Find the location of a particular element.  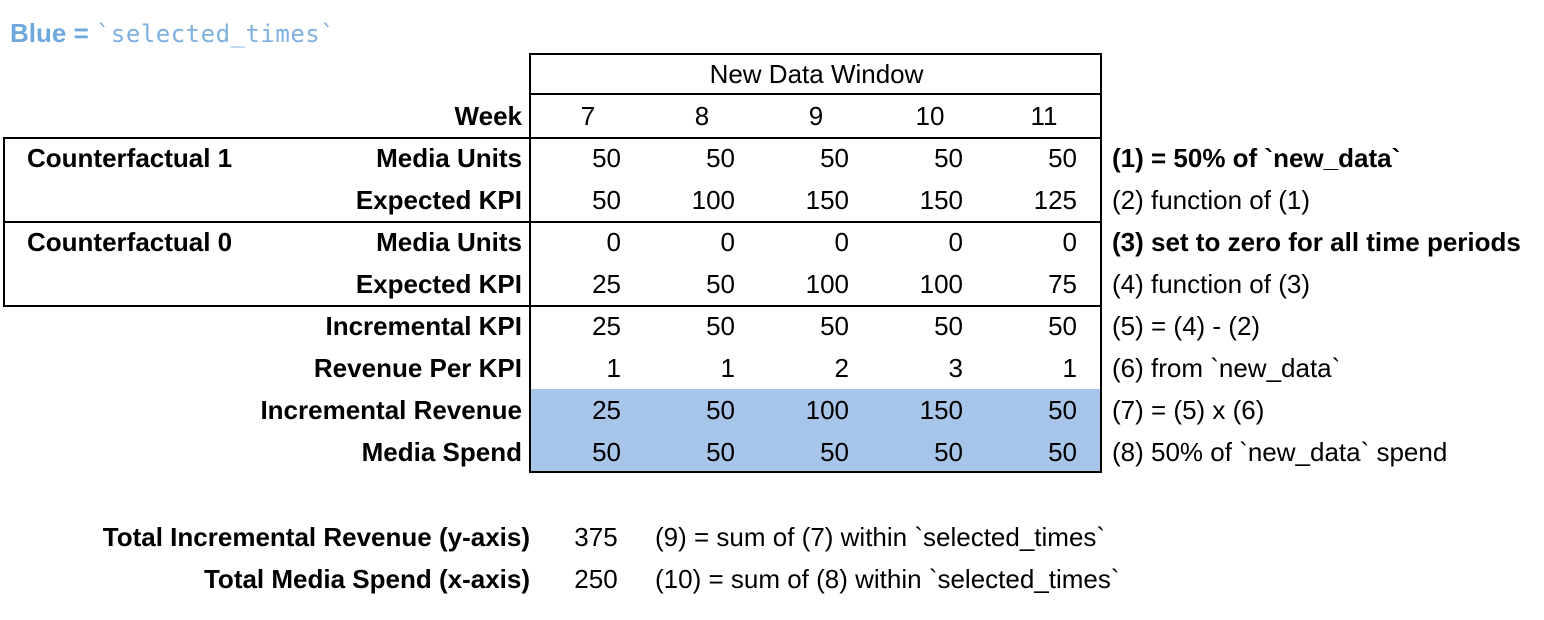

legend-code-selected-times: `selected_times` is located at coordinates (215, 34).